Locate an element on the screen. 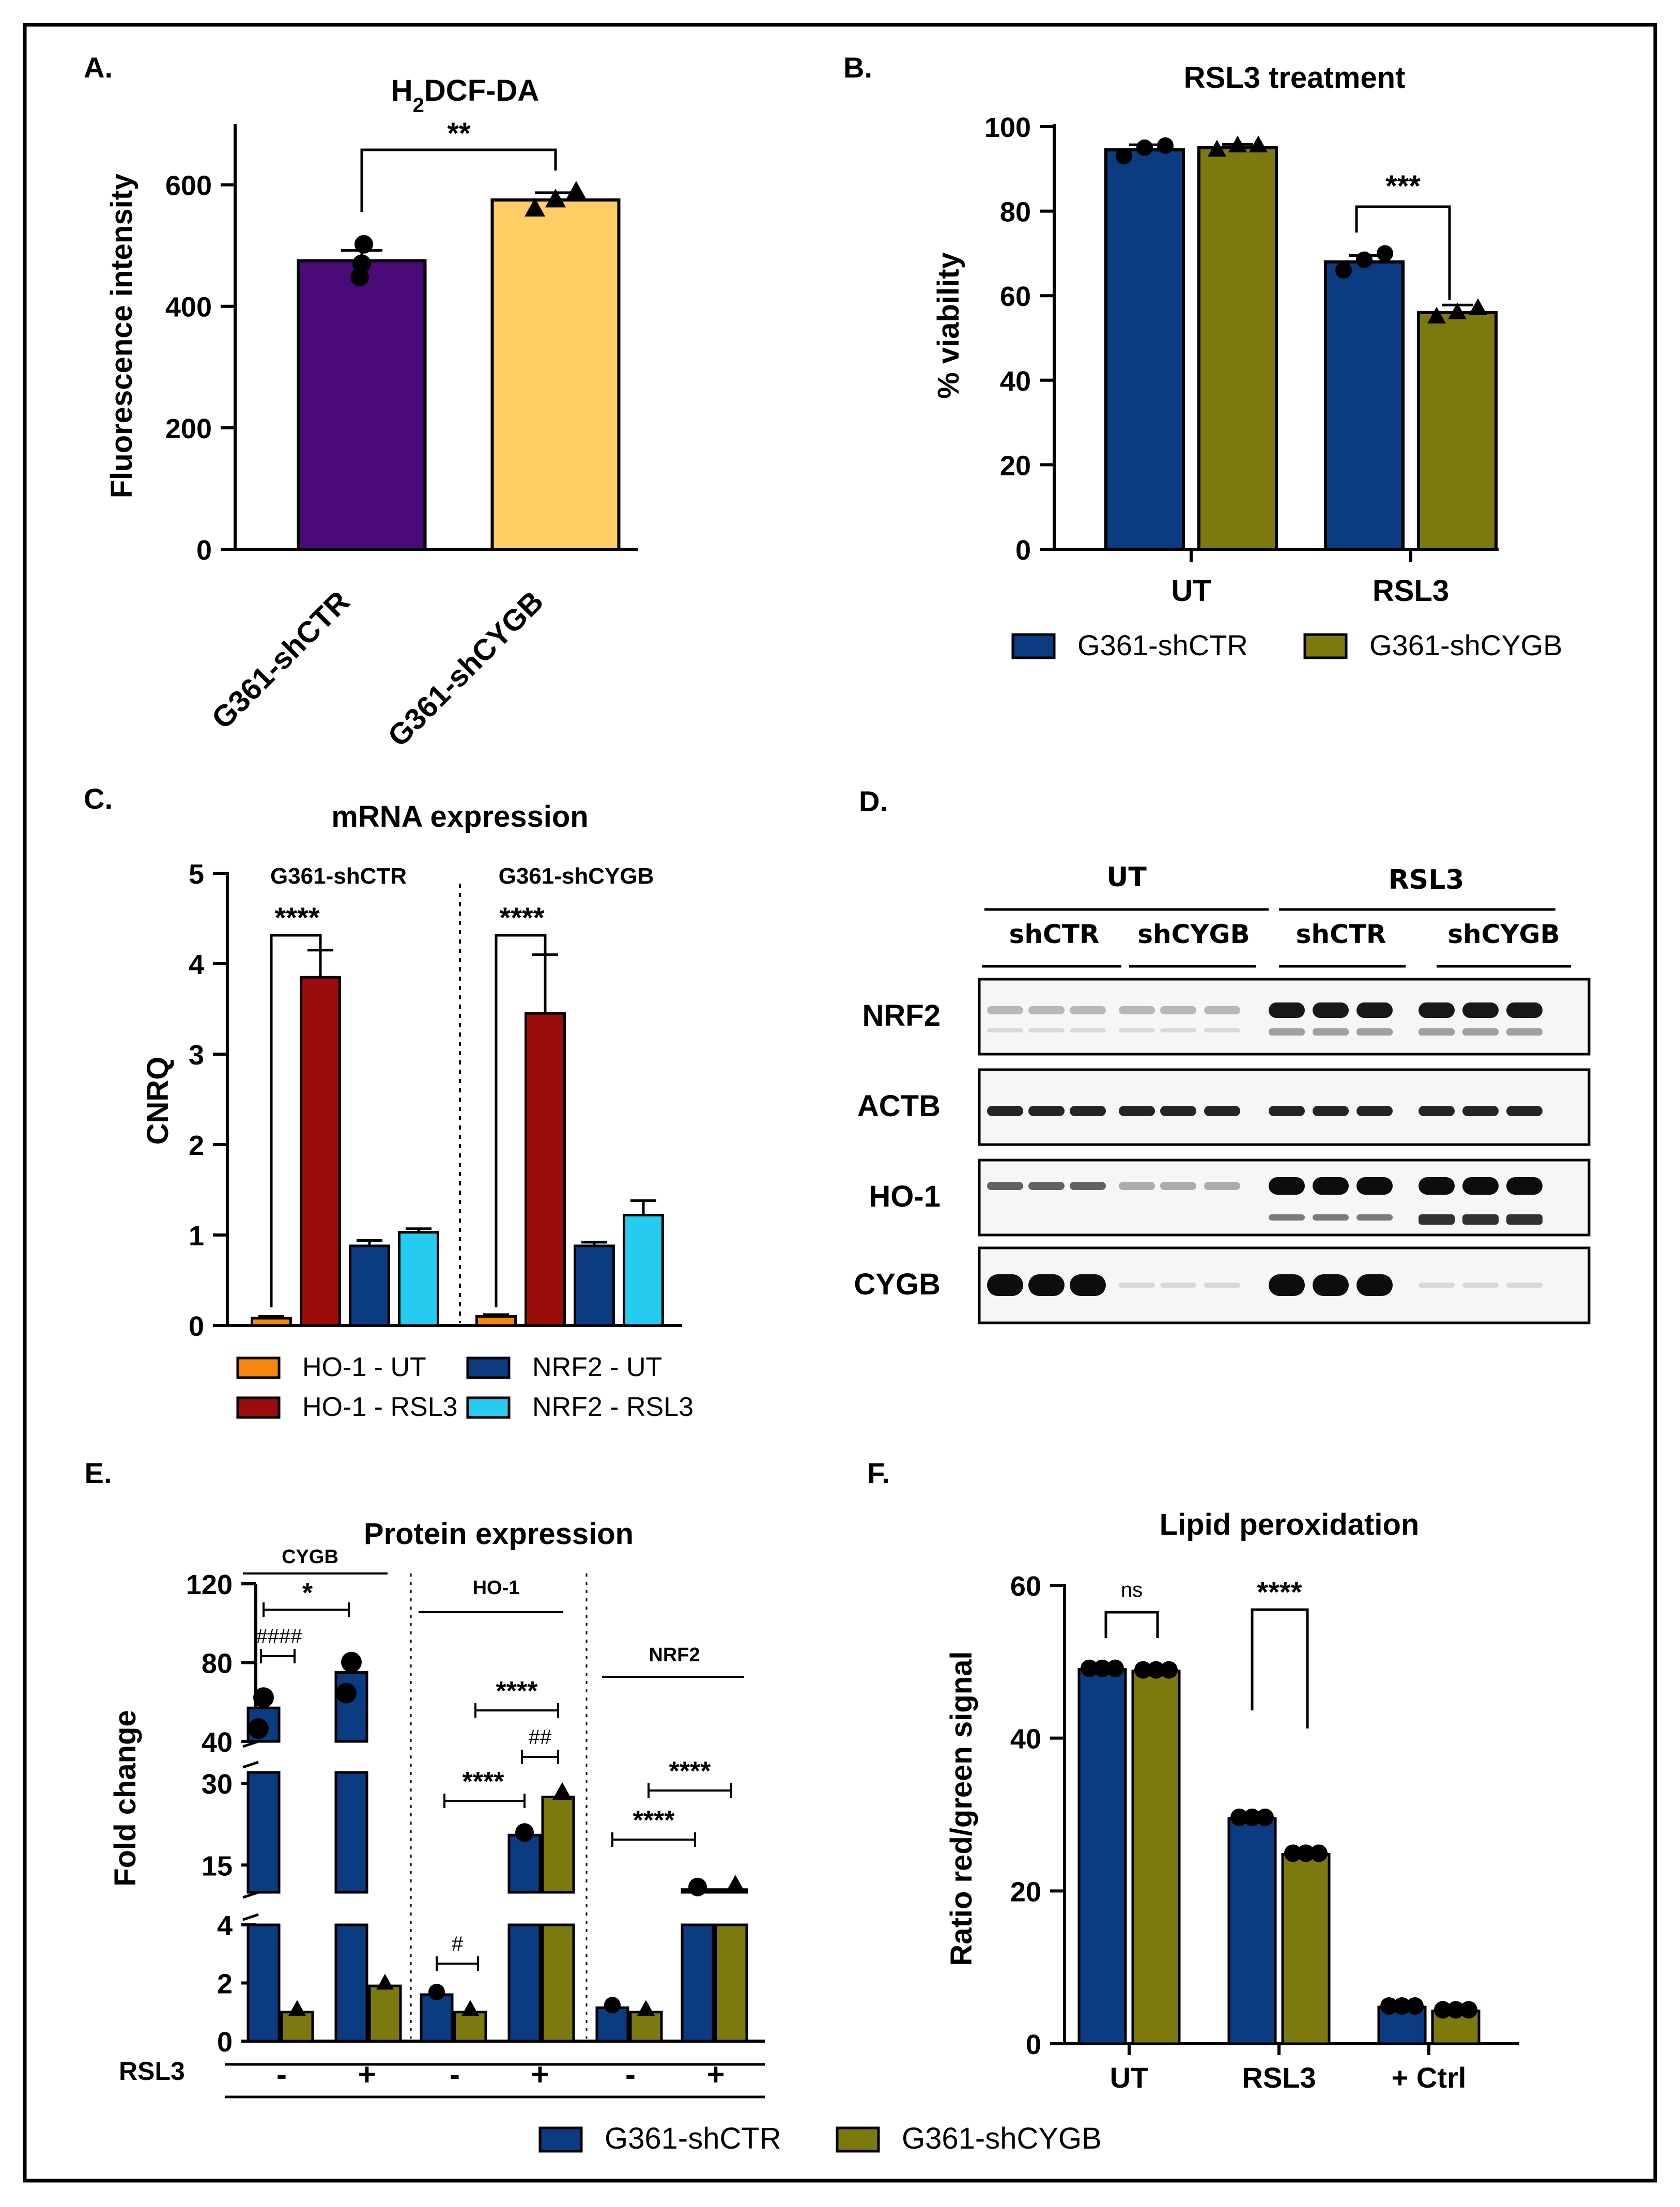 The image size is (1680, 2207). y-axis-label: Fold change is located at coordinates (125, 1798).